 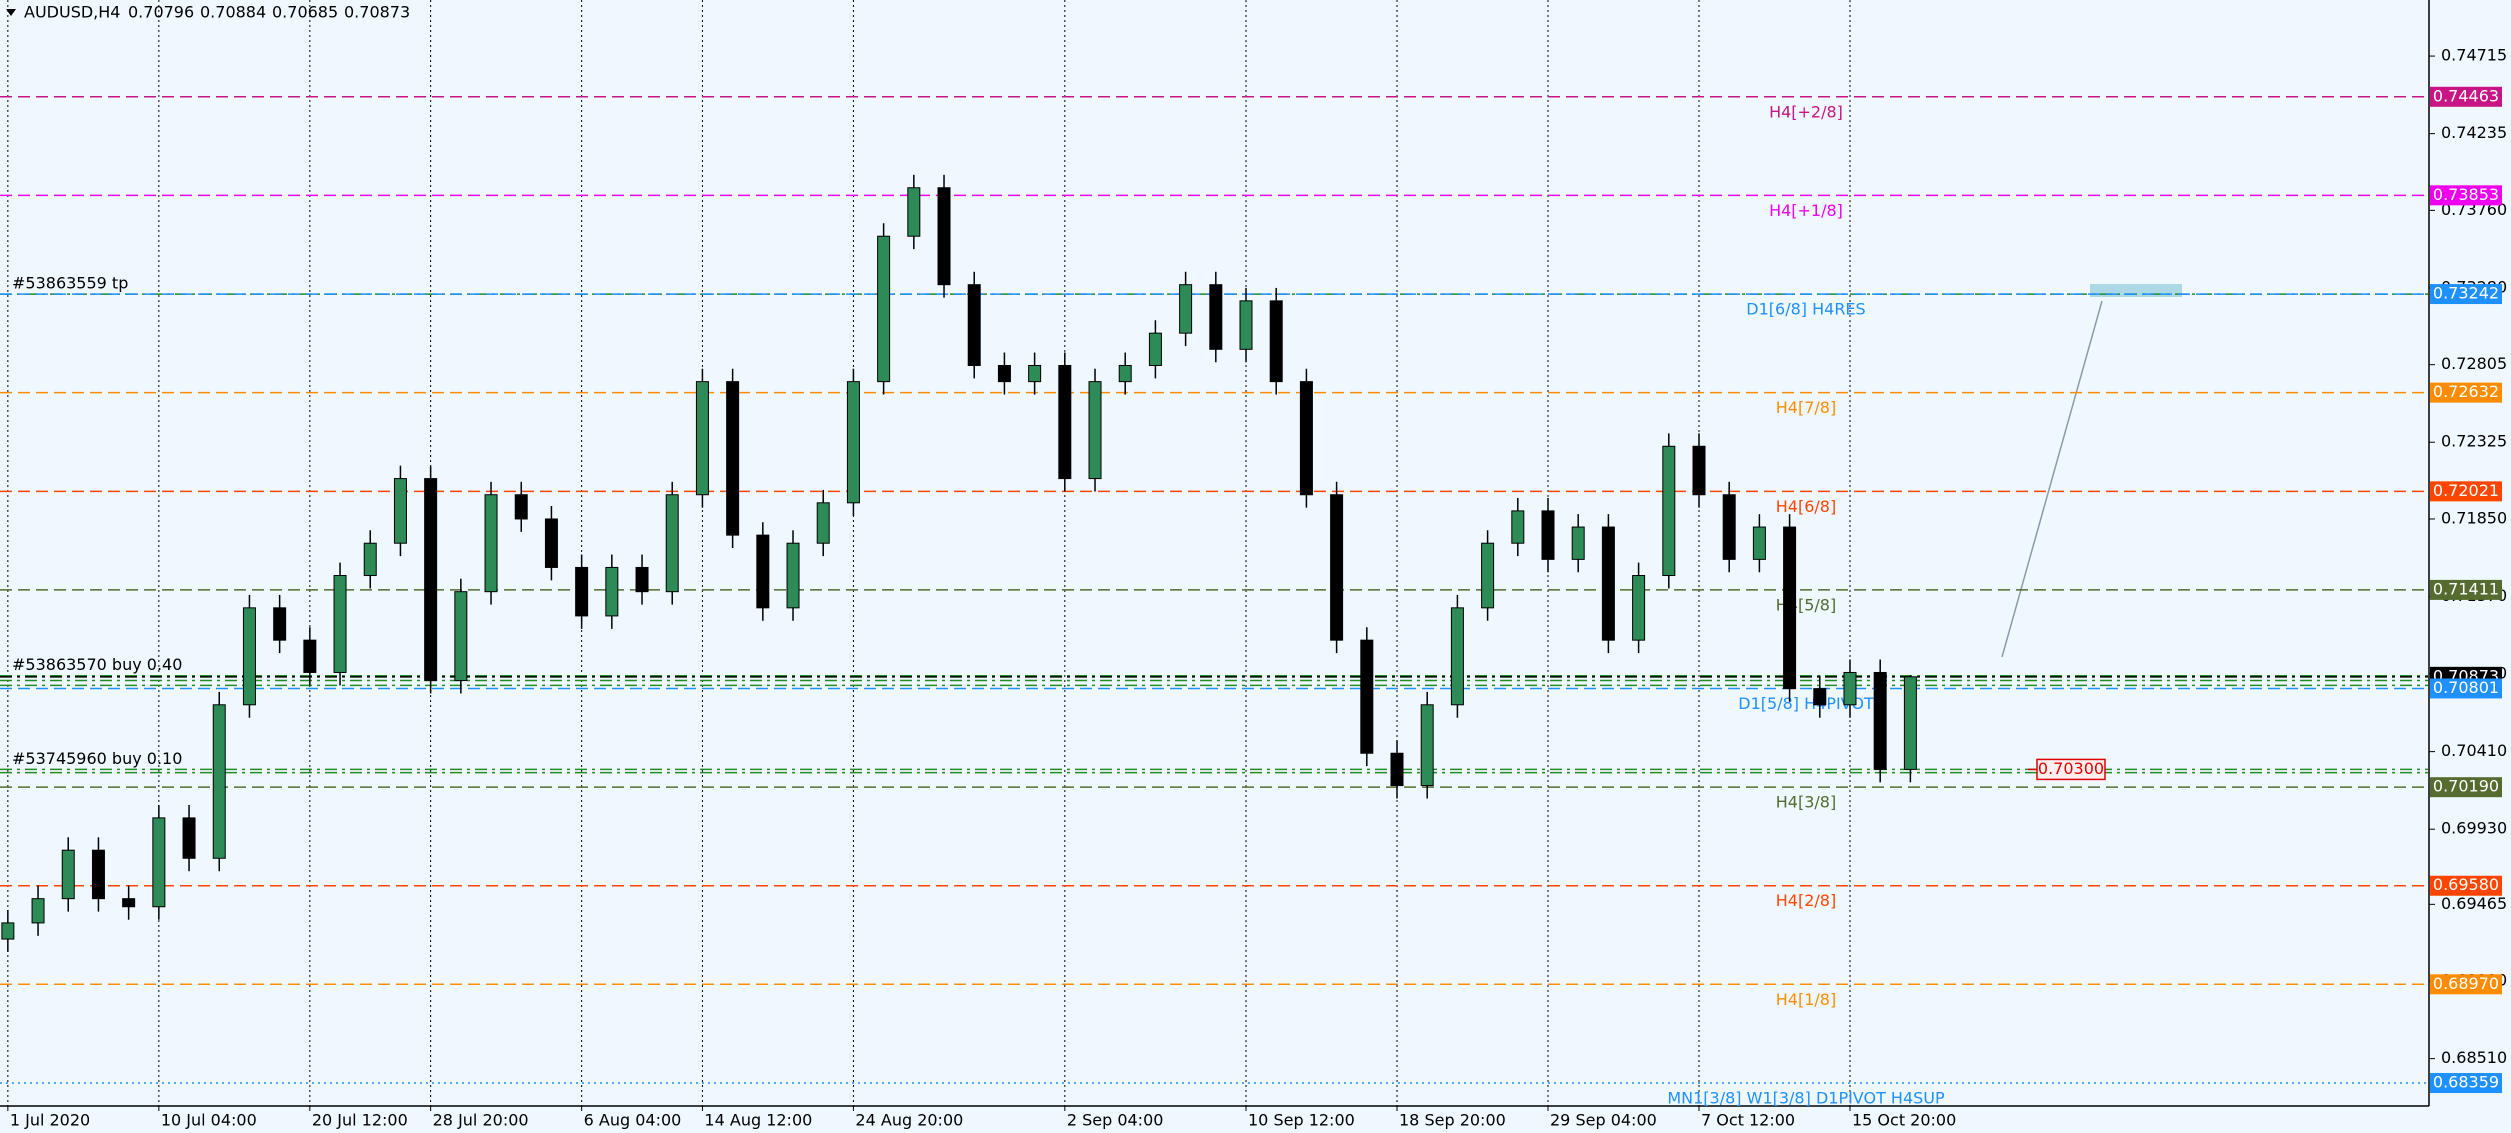 I want to click on price-box-label: 0.70801, so click(x=2466, y=687).